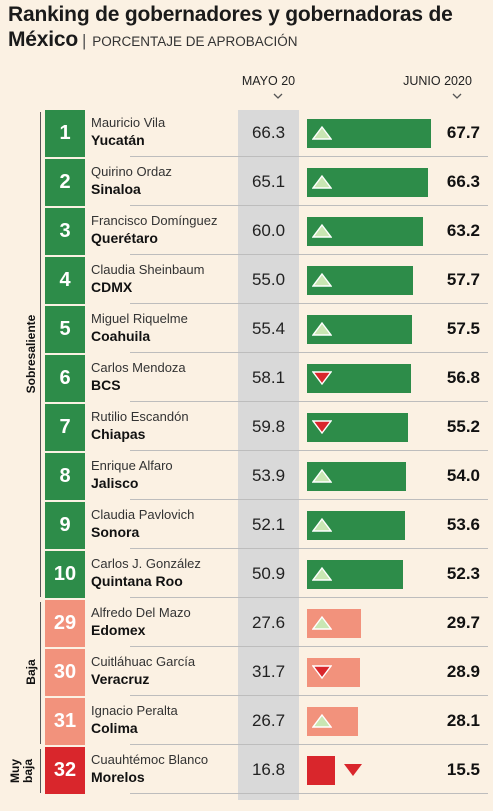 Image resolution: width=493 pixels, height=811 pixels. Describe the element at coordinates (131, 171) in the screenshot. I see `governor-name: Quirino Ordaz` at that location.